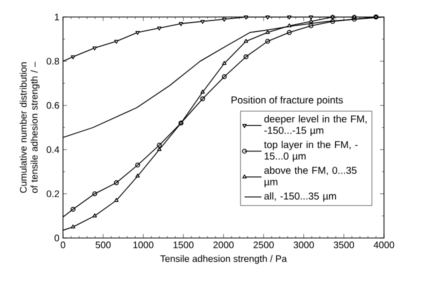  What do you see at coordinates (264, 245) in the screenshot?
I see `x-tick-label: 2500` at bounding box center [264, 245].